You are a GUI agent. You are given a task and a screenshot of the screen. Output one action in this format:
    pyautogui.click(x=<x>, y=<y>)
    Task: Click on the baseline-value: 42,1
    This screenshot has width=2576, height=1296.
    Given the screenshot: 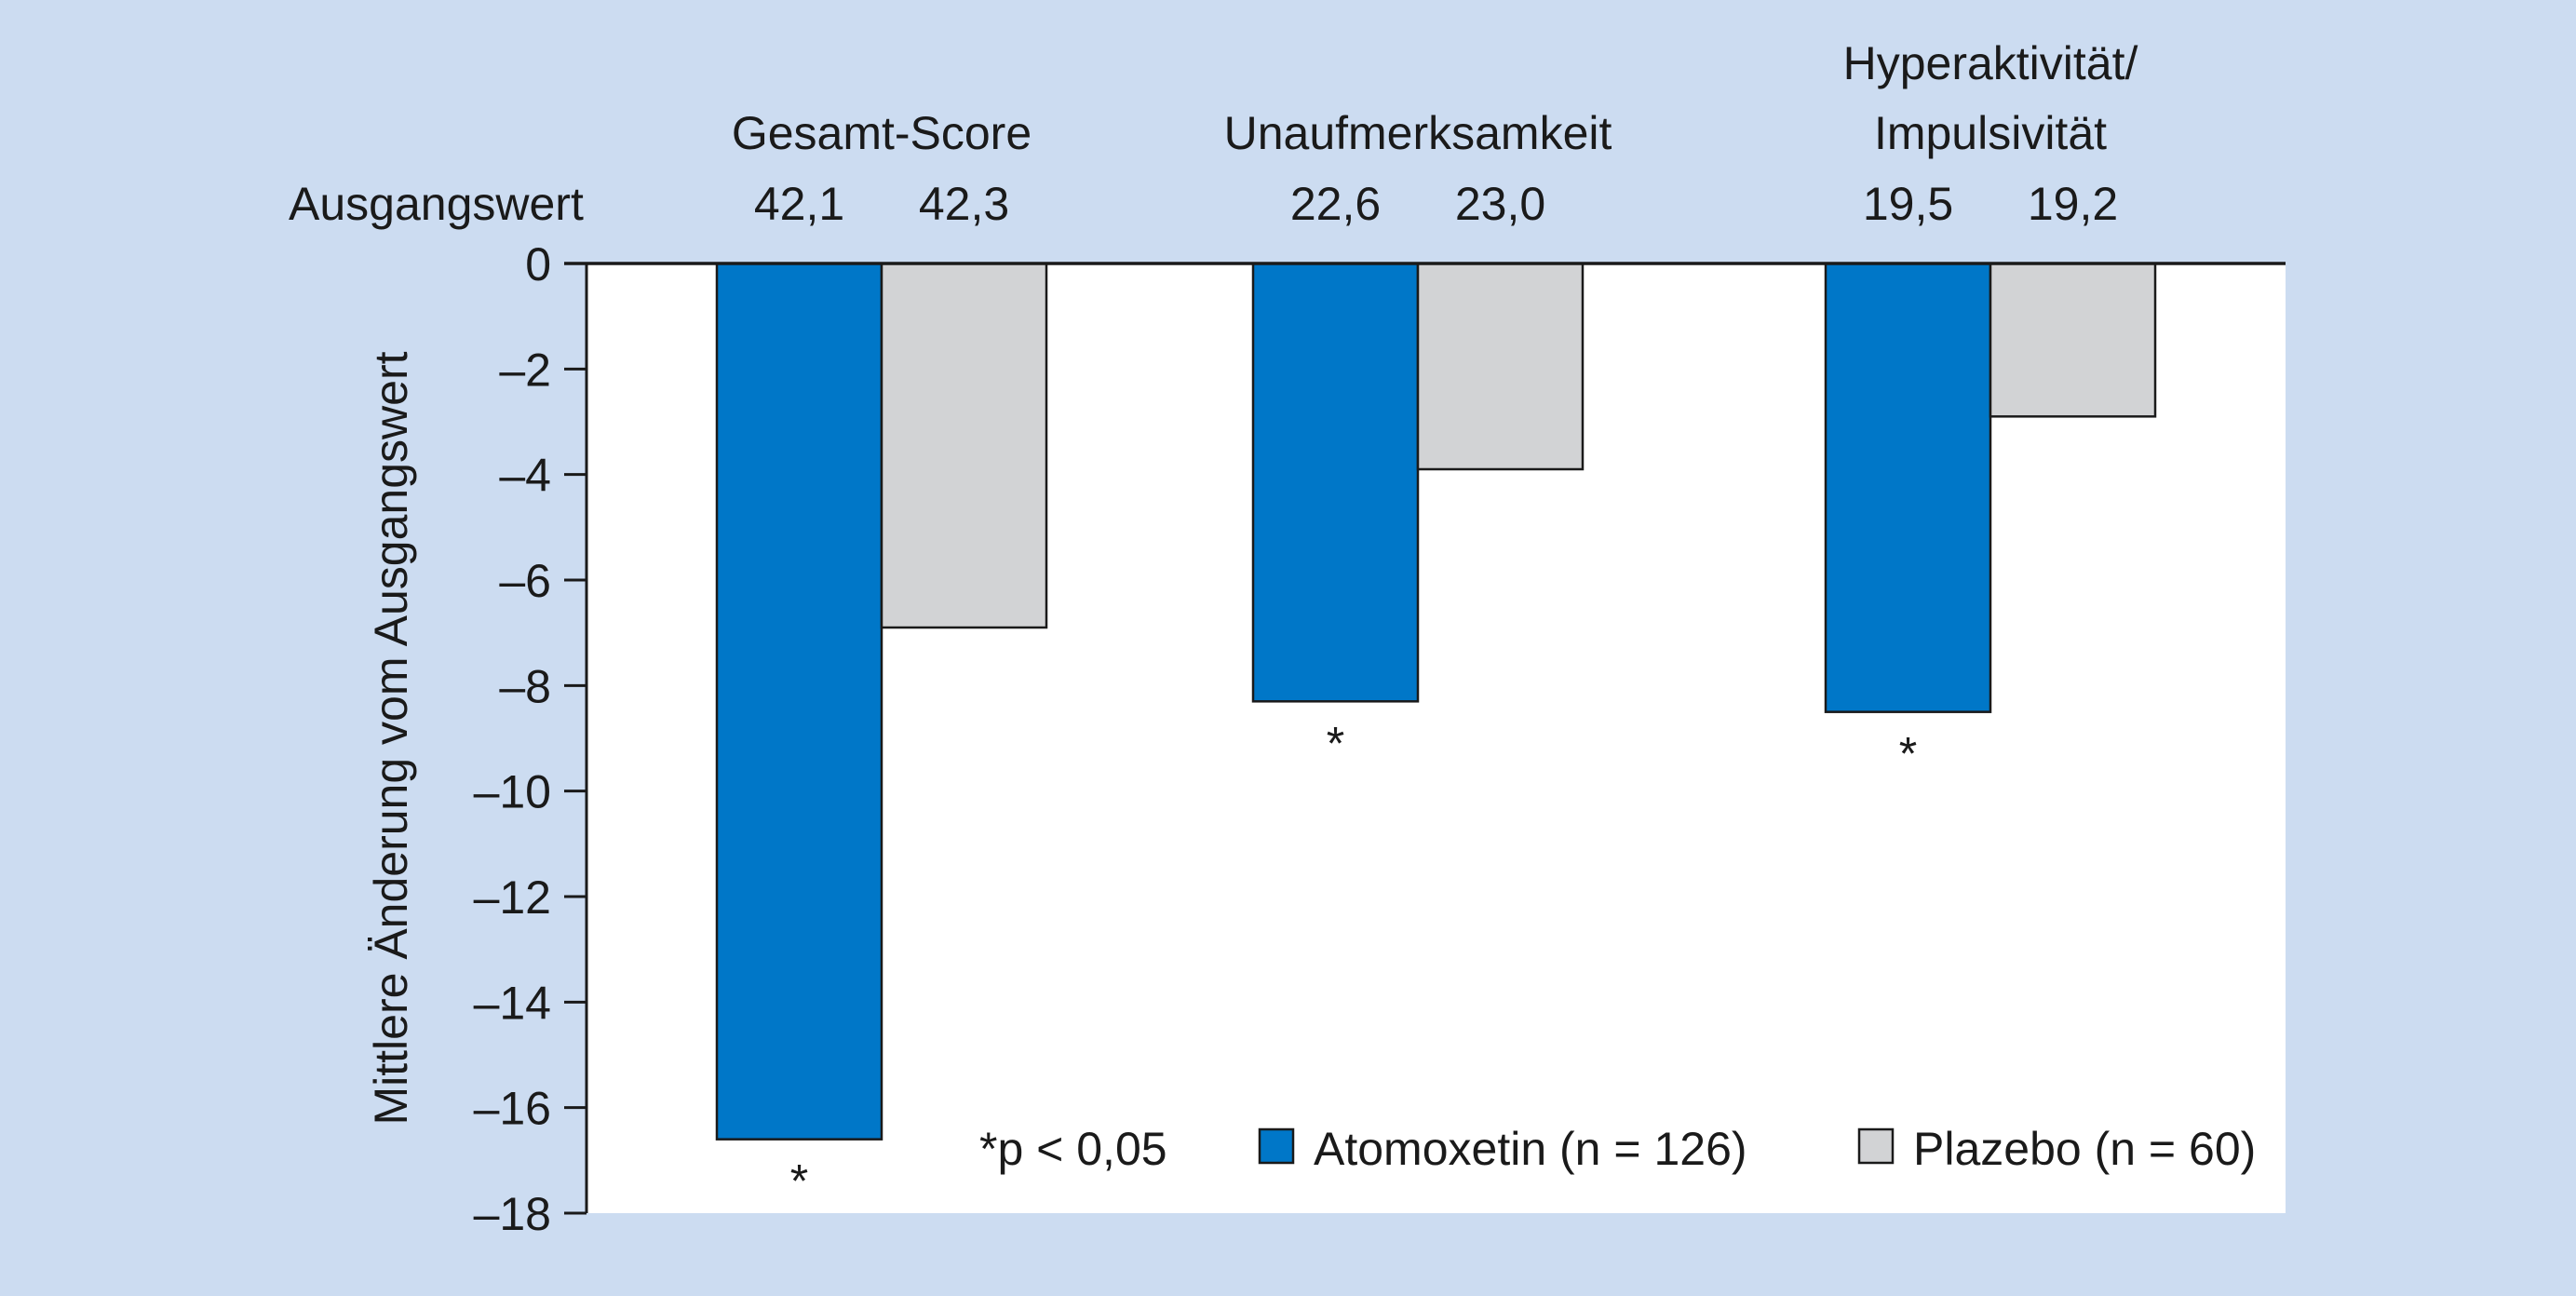 What is the action you would take?
    pyautogui.click(x=799, y=204)
    